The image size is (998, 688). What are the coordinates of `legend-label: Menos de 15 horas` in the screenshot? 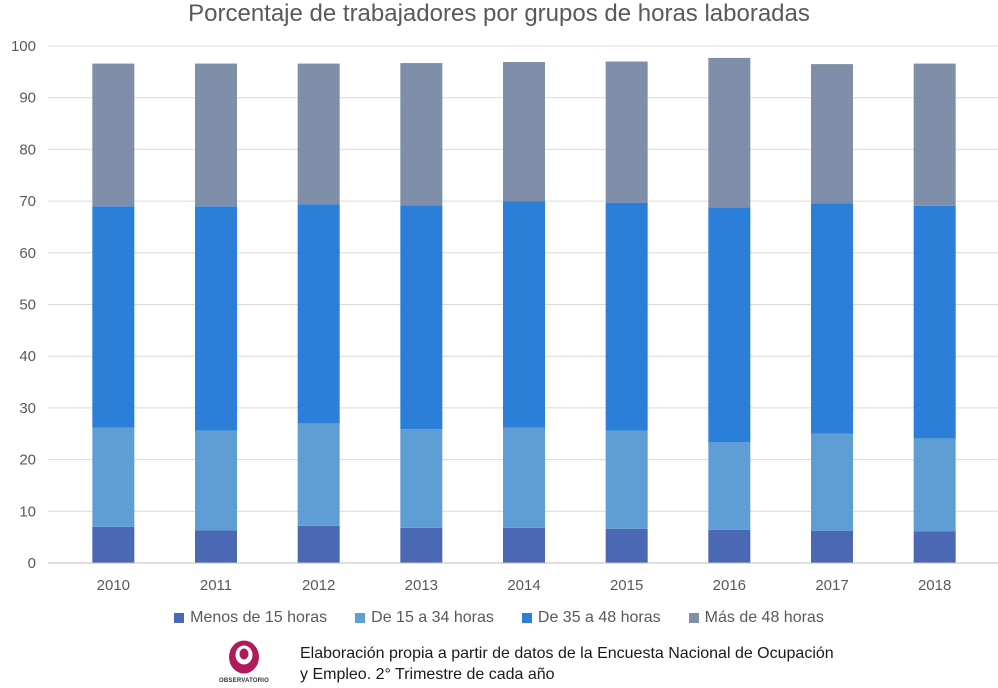 It's located at (259, 617).